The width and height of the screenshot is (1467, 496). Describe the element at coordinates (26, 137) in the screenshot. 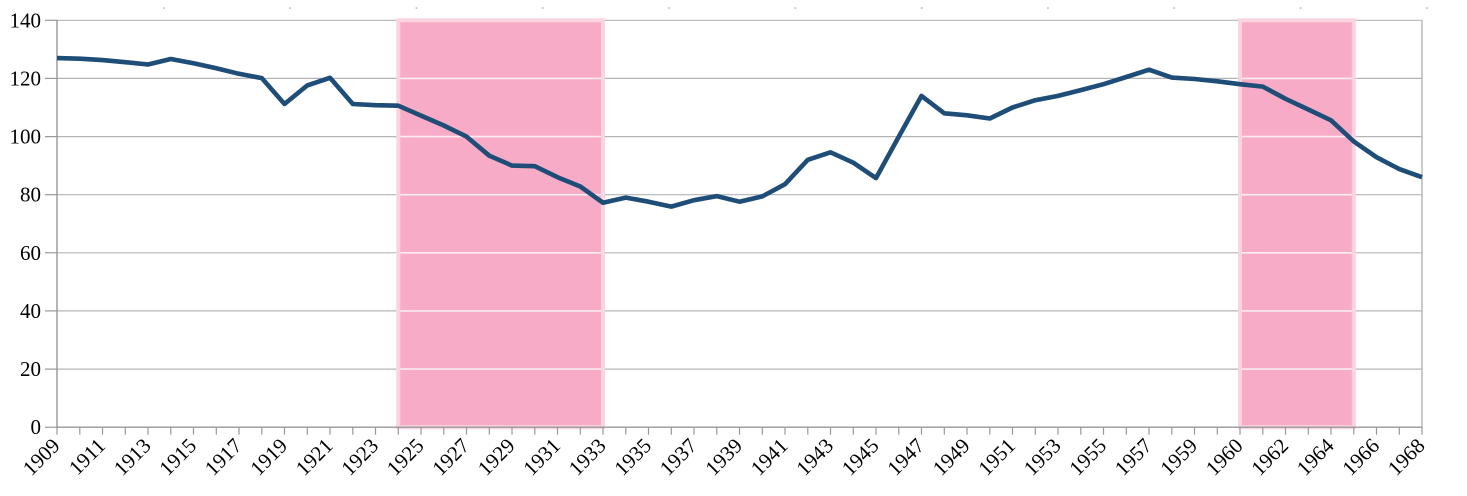

I see `y-axis-label: 100` at that location.